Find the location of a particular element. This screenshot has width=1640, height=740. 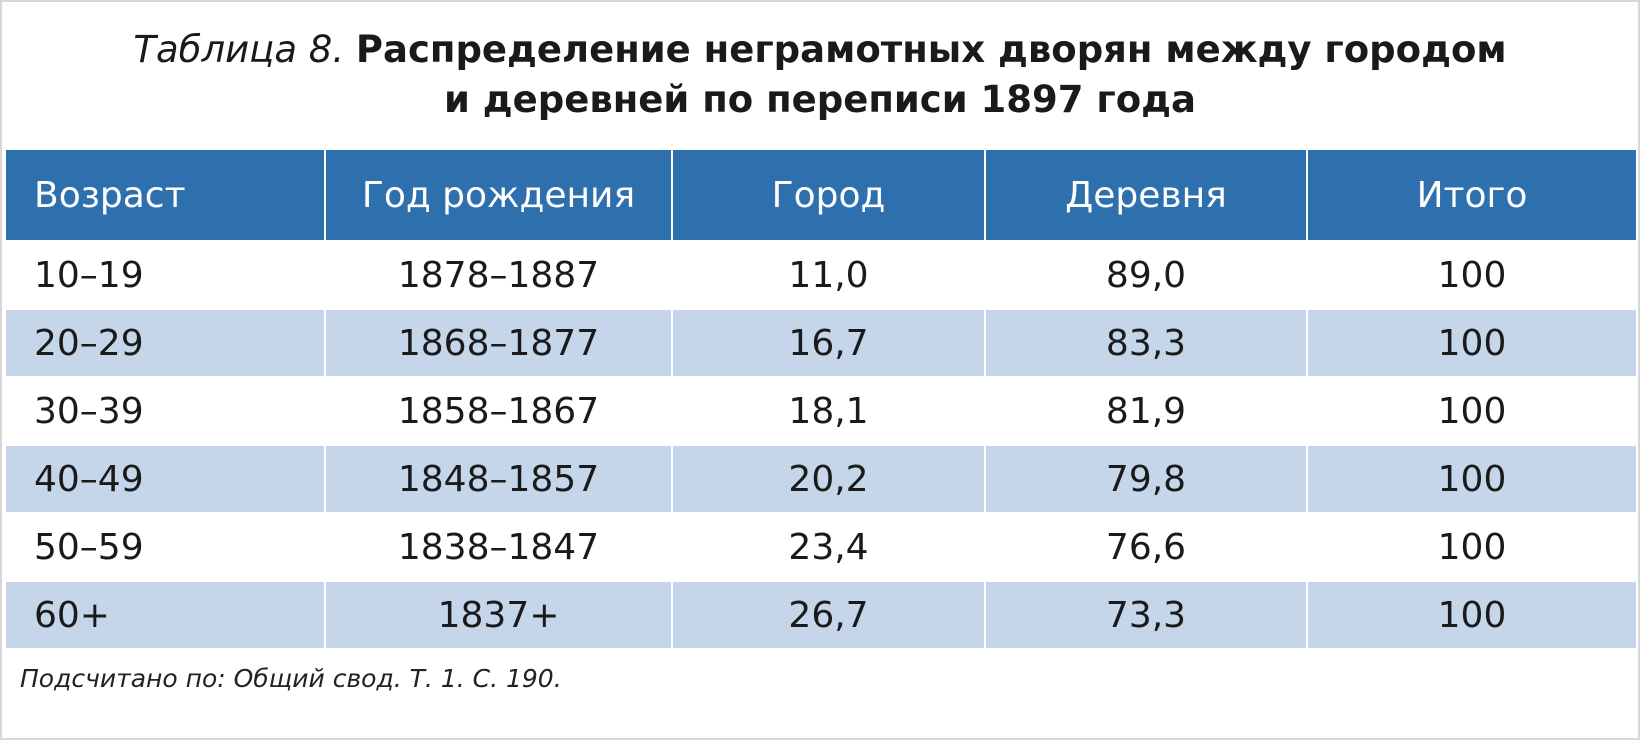

header-cell: Итого is located at coordinates (1472, 195).